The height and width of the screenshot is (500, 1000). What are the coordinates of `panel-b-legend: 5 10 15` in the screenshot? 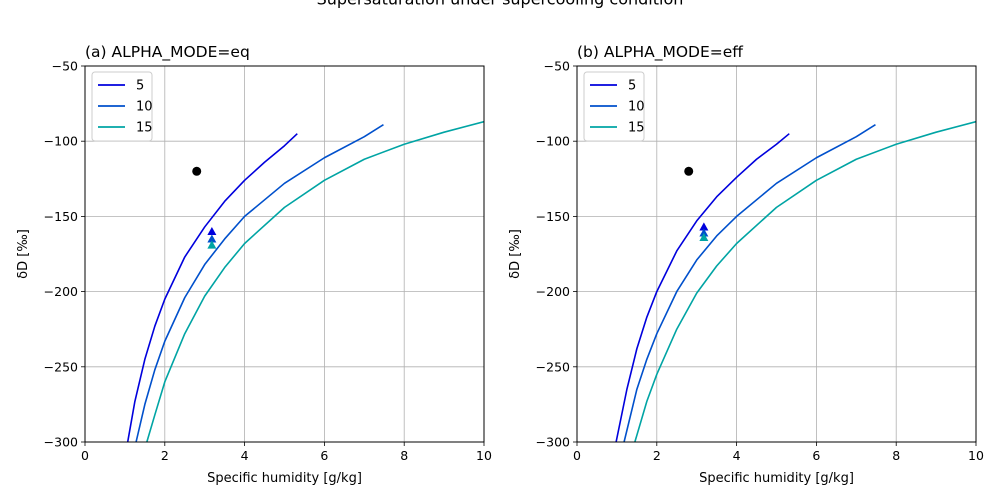 It's located at (614, 106).